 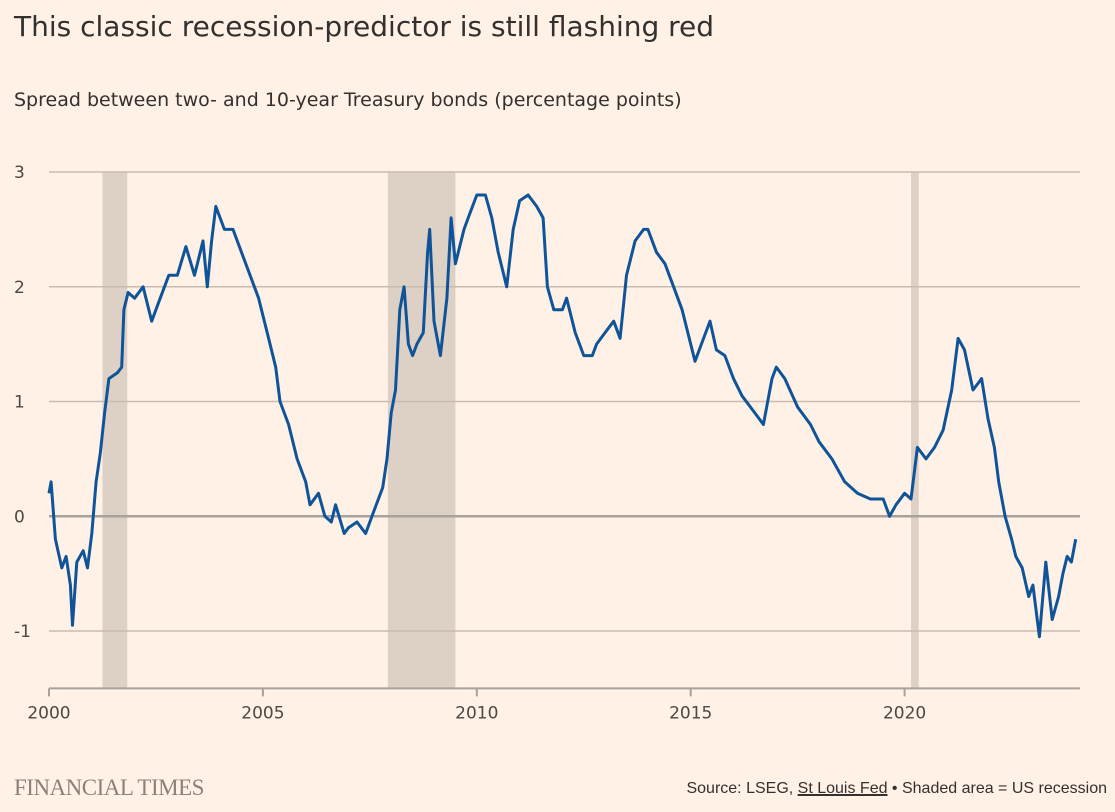 What do you see at coordinates (904, 713) in the screenshot?
I see `x-tick-label: 2020` at bounding box center [904, 713].